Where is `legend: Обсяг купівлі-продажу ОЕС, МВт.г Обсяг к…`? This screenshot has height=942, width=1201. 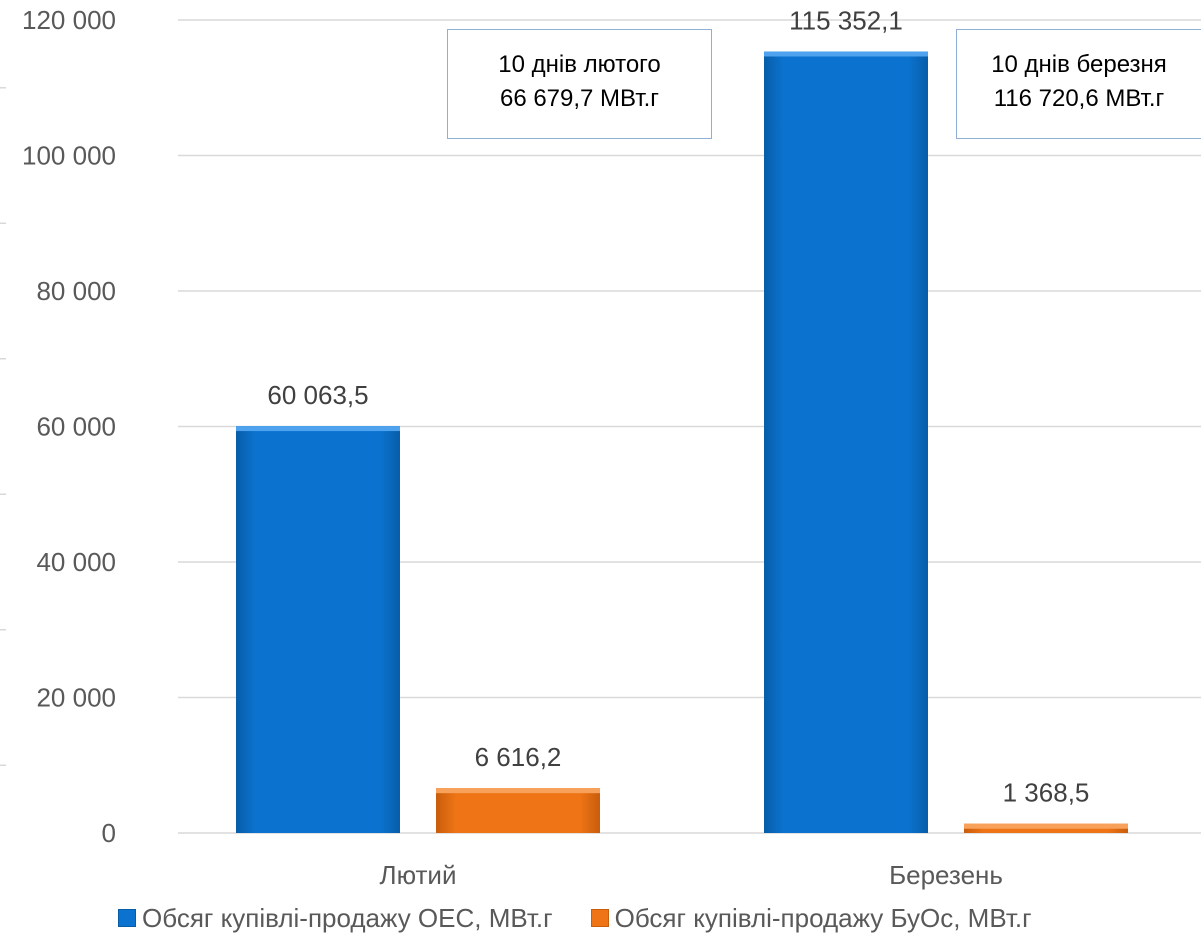 legend: Обсяг купівлі-продажу ОЕС, МВт.г Обсяг к… is located at coordinates (594, 918).